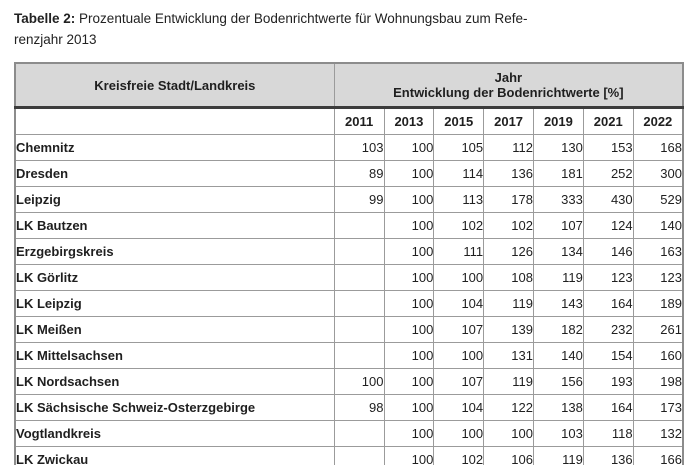  Describe the element at coordinates (608, 303) in the screenshot. I see `value-cell: 164` at that location.